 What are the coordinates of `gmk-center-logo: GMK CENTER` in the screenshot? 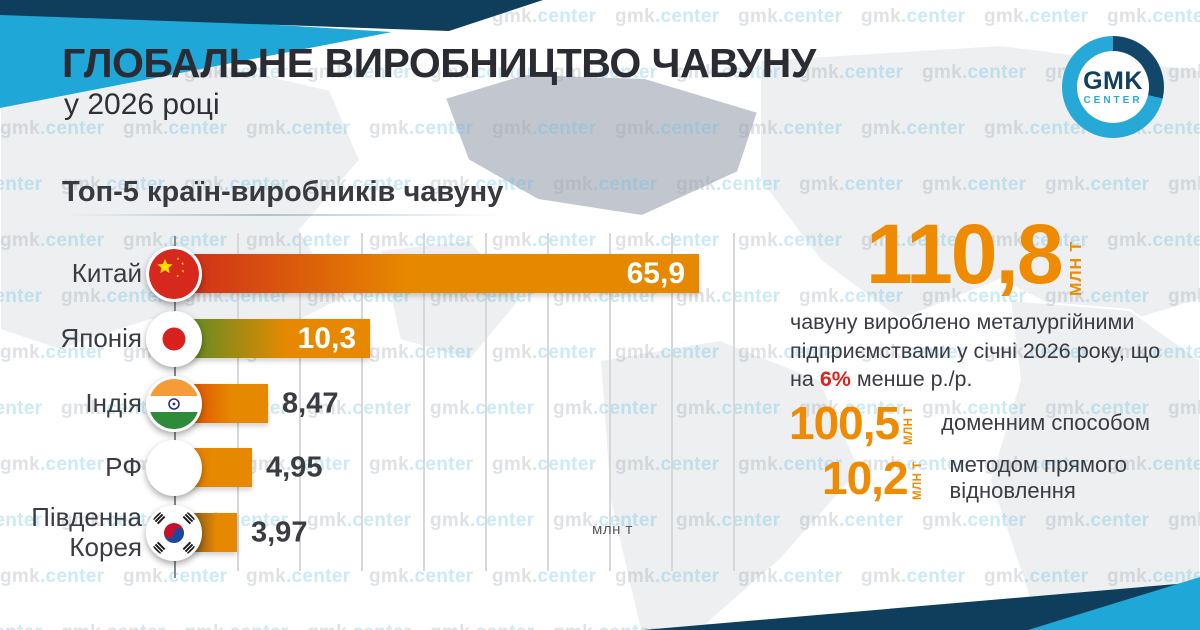 It's located at (1113, 87).